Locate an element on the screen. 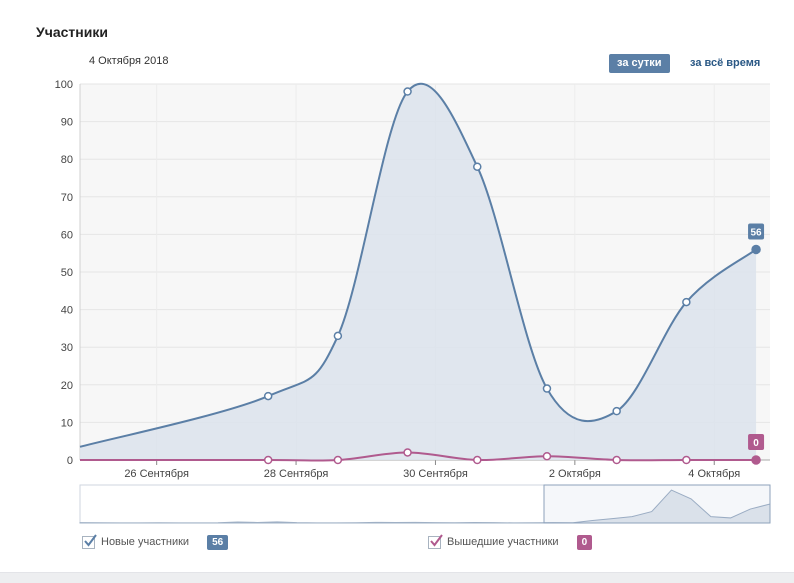 The height and width of the screenshot is (583, 794). panel-bottom-divider is located at coordinates (397, 577).